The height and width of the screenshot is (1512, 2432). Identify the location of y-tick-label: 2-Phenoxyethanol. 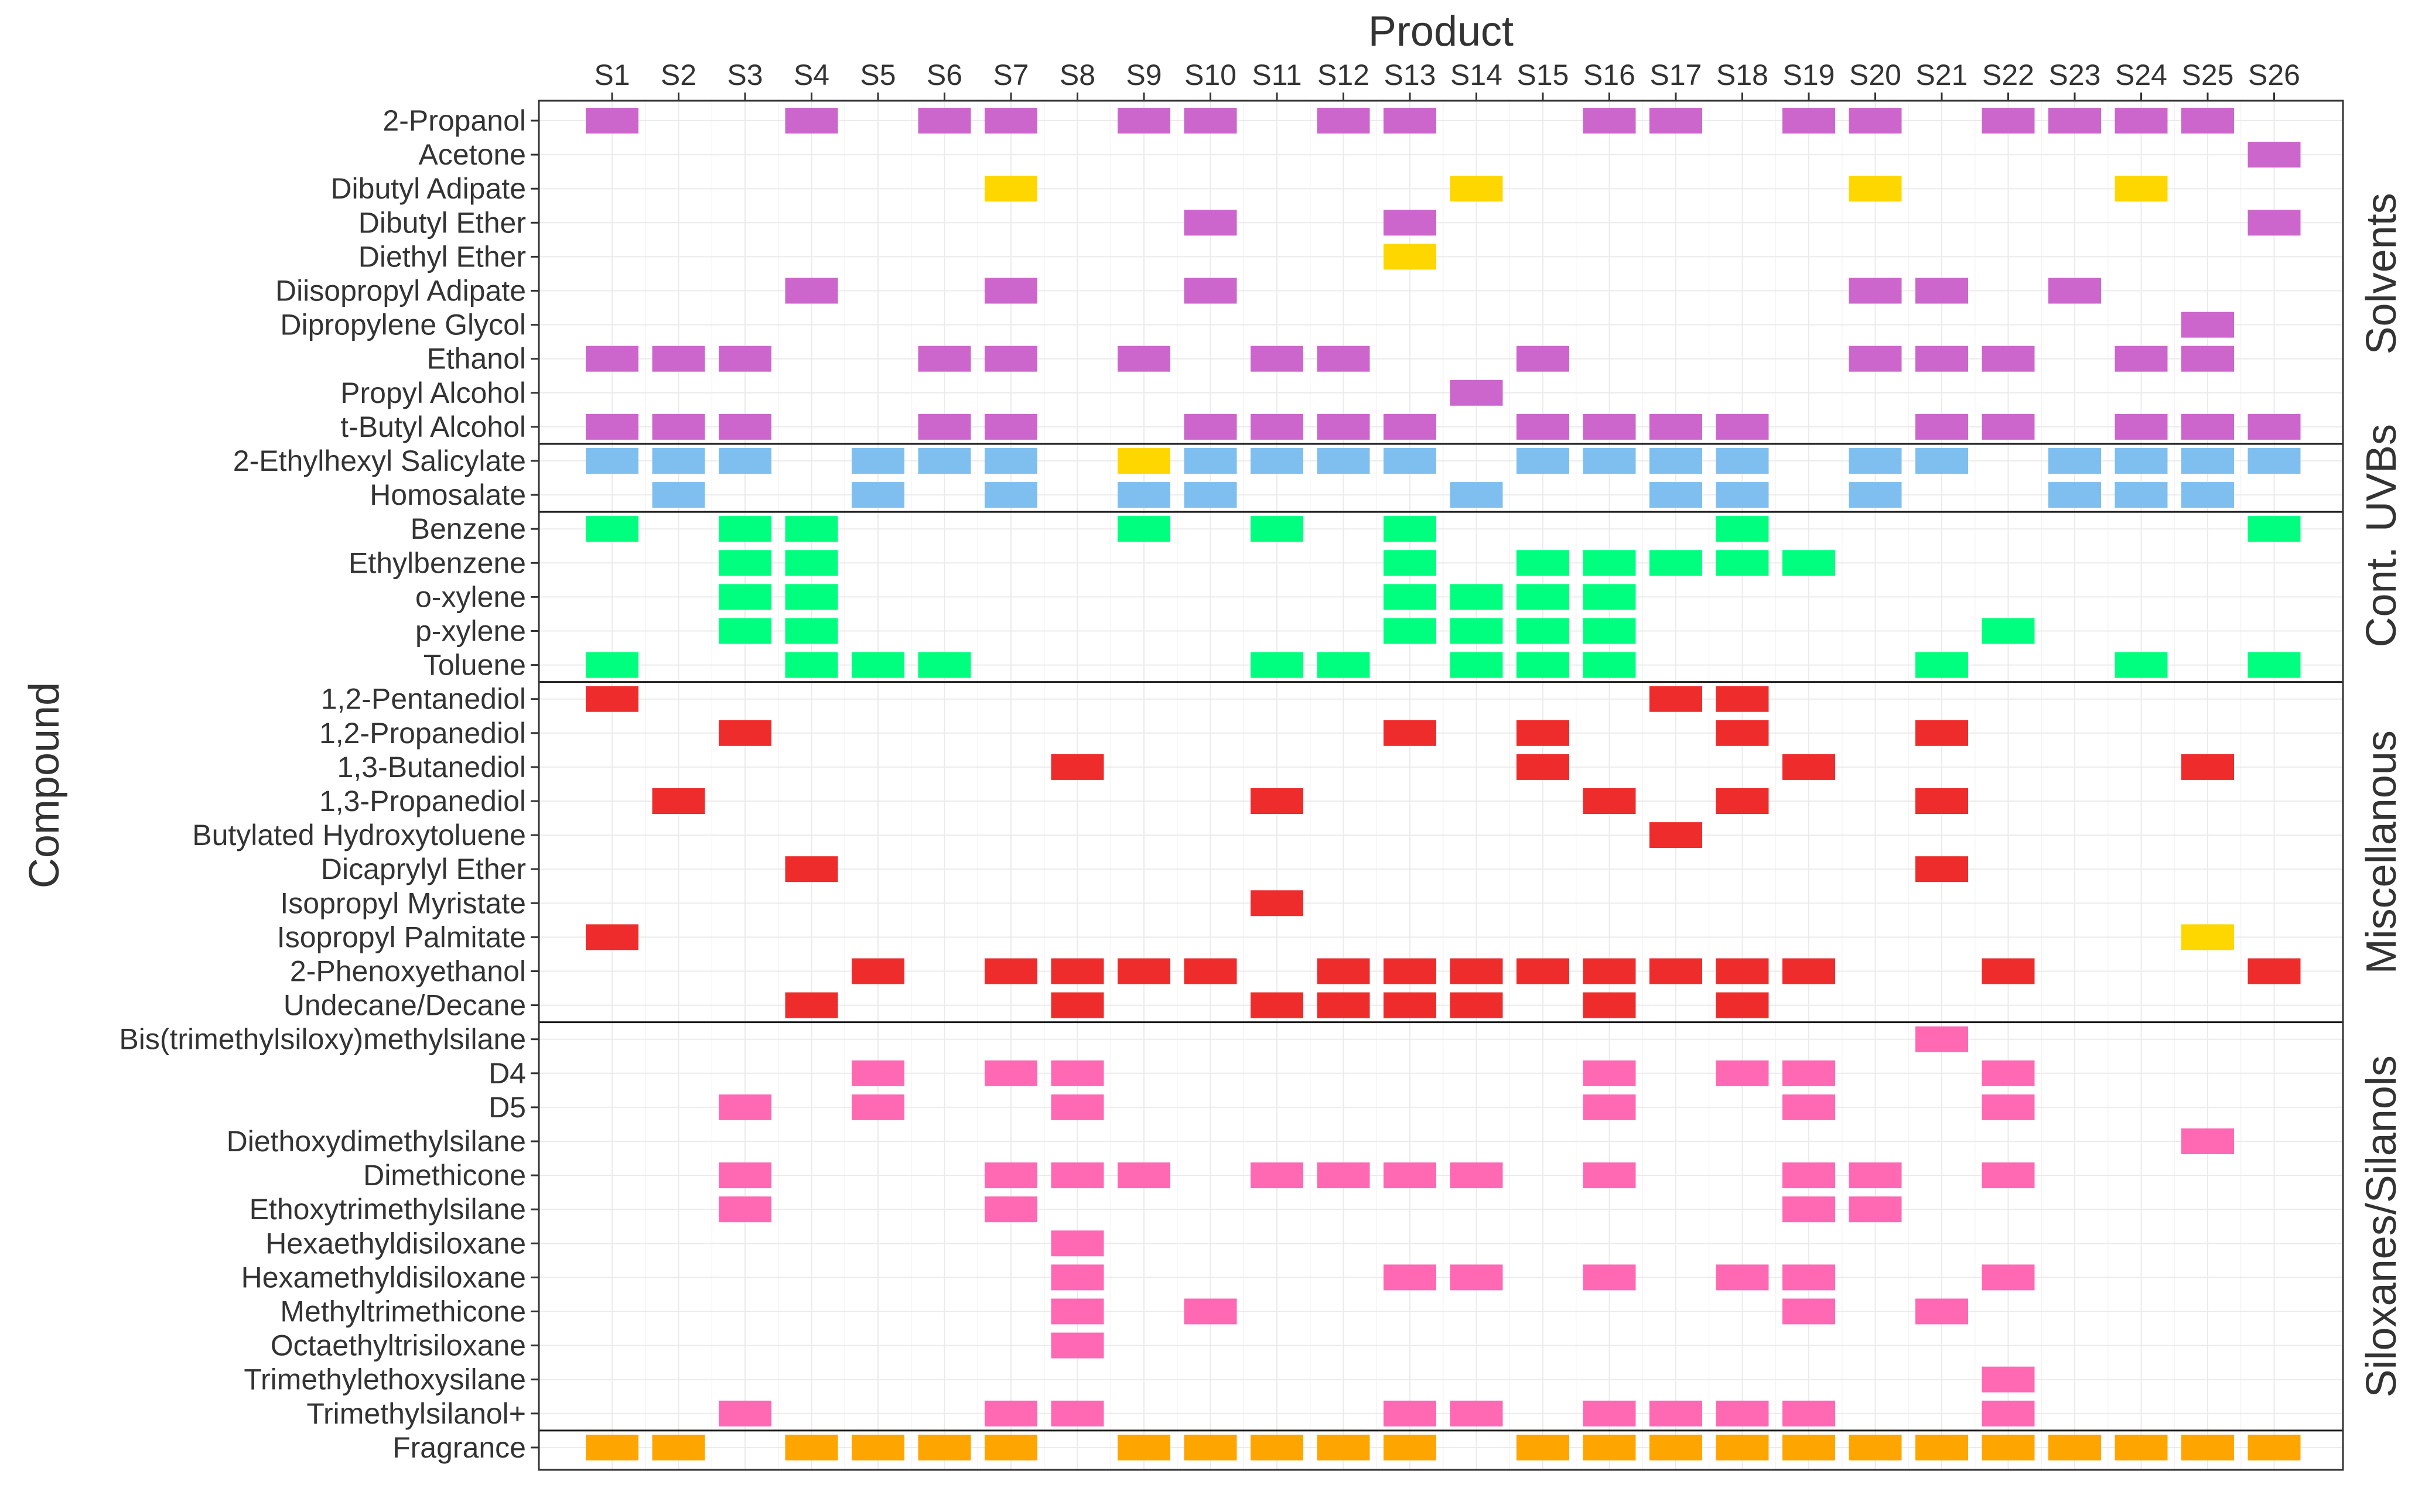
(408, 971).